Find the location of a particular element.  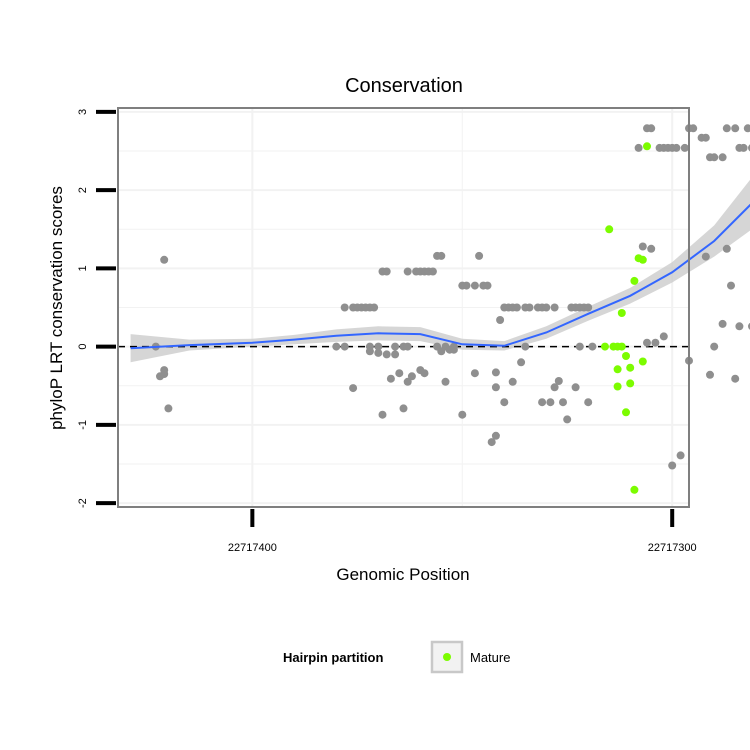

x-tick-label: 22717300 is located at coordinates (672, 548).